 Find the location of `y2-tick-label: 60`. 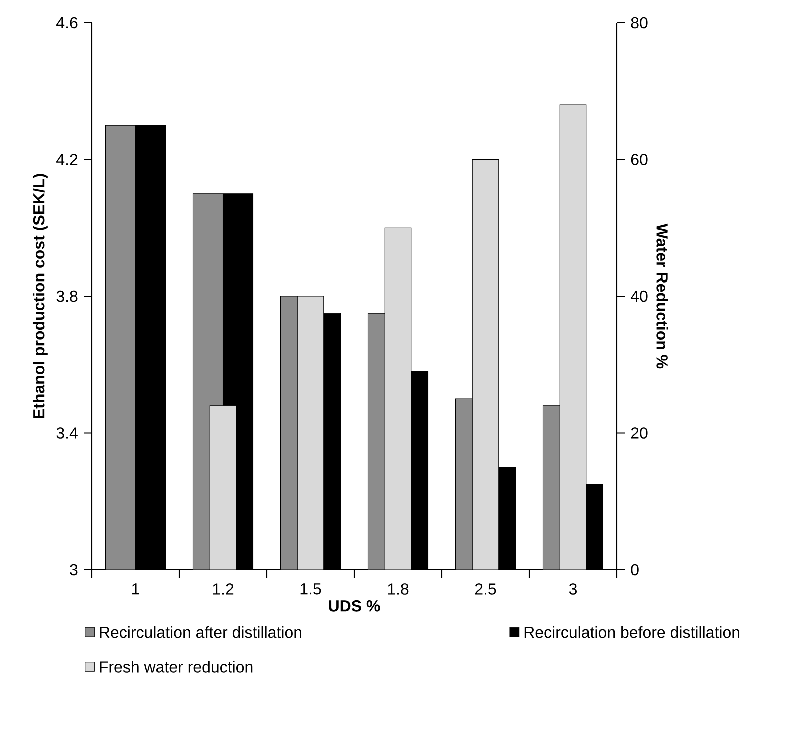

y2-tick-label: 60 is located at coordinates (639, 160).